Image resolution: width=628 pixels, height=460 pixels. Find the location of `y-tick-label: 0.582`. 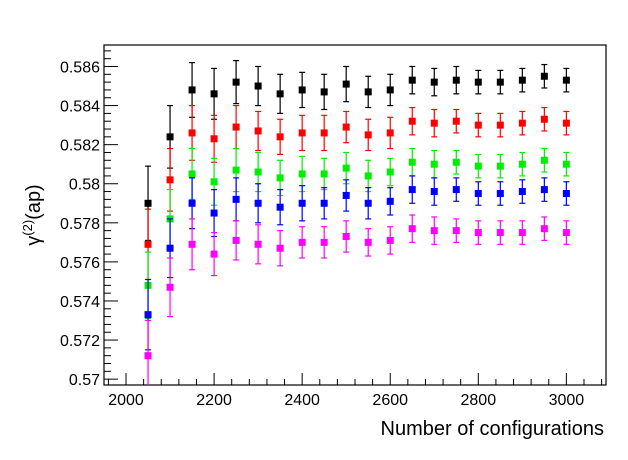

y-tick-label: 0.582 is located at coordinates (80, 146).